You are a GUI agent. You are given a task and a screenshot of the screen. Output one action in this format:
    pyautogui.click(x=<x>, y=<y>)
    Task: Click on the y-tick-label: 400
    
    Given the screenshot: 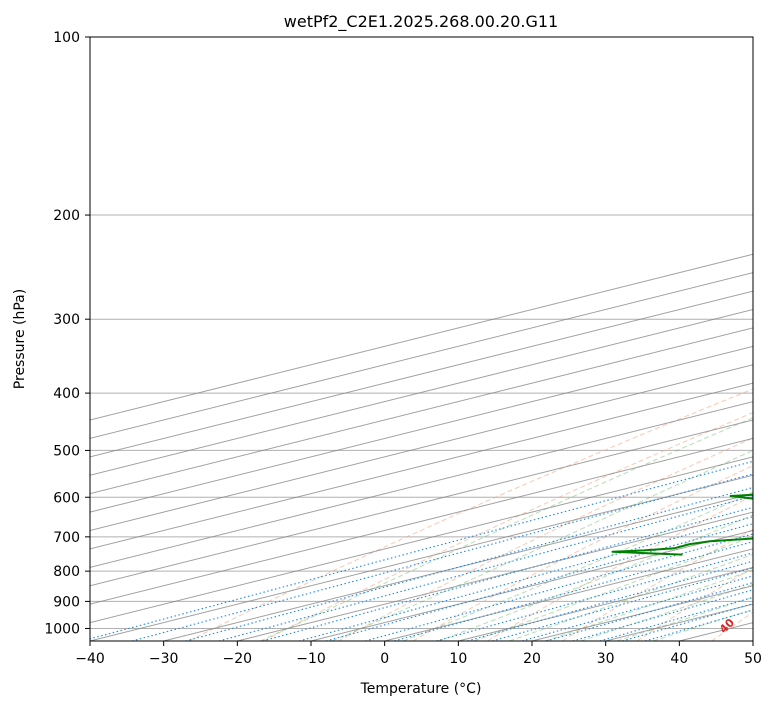 What is the action you would take?
    pyautogui.click(x=66, y=394)
    